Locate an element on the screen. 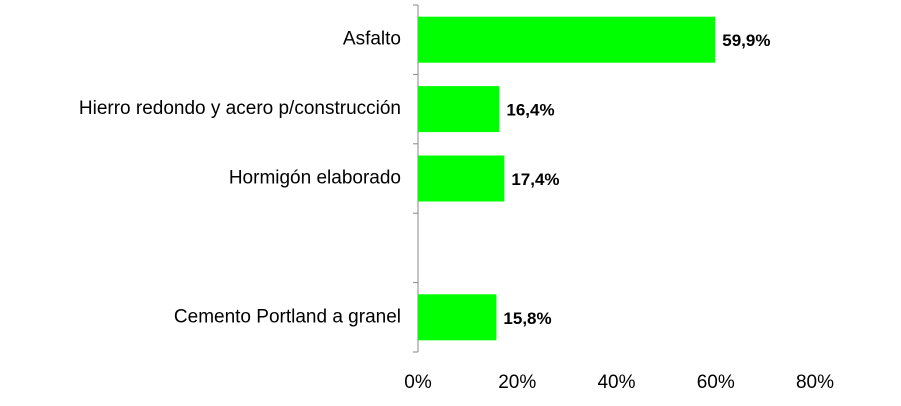 This screenshot has height=406, width=901. y-tick-label: Cemento Portland a granel is located at coordinates (287, 316).